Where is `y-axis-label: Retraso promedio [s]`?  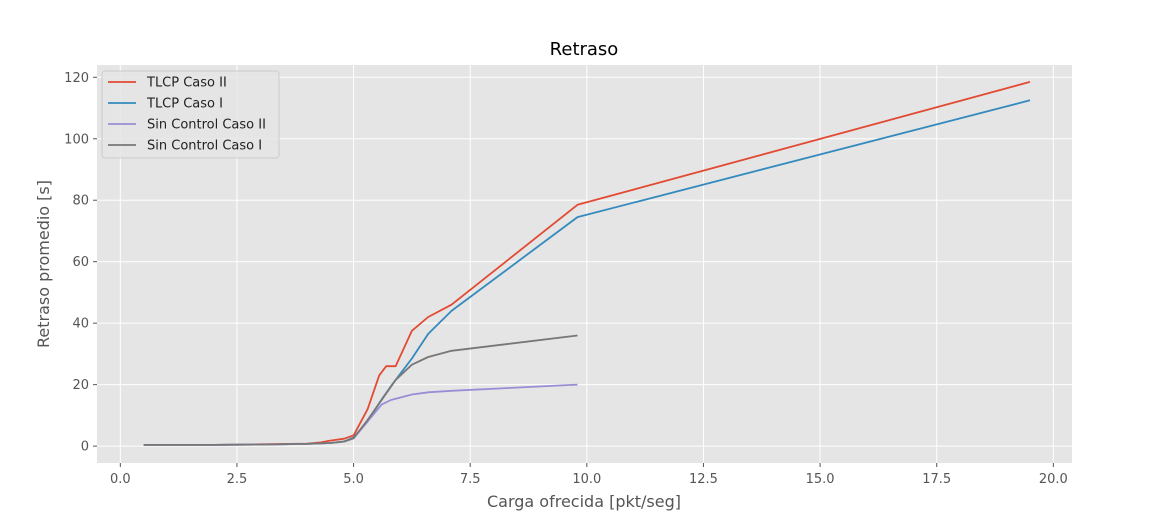
y-axis-label: Retraso promedio [s] is located at coordinates (43, 264).